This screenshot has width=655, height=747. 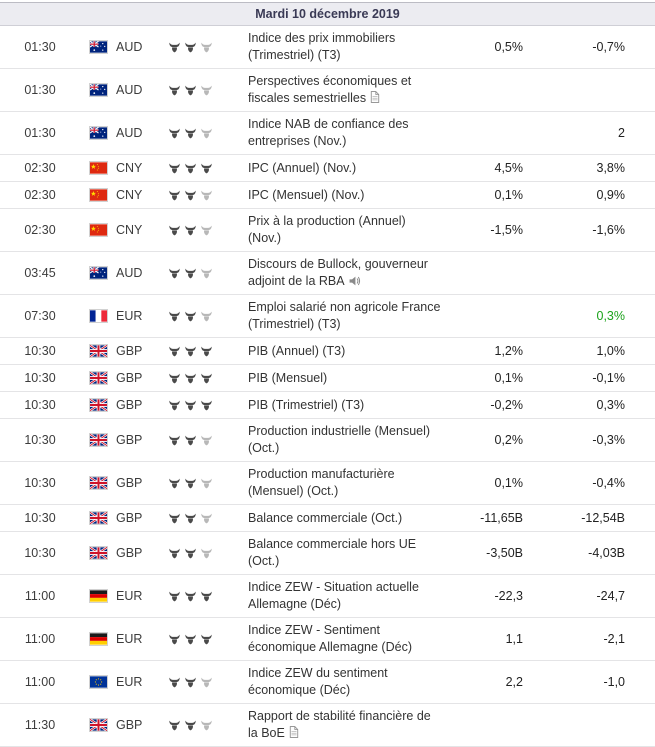 What do you see at coordinates (302, 167) in the screenshot?
I see `event-label: IPC (Annuel) (Nov.)` at bounding box center [302, 167].